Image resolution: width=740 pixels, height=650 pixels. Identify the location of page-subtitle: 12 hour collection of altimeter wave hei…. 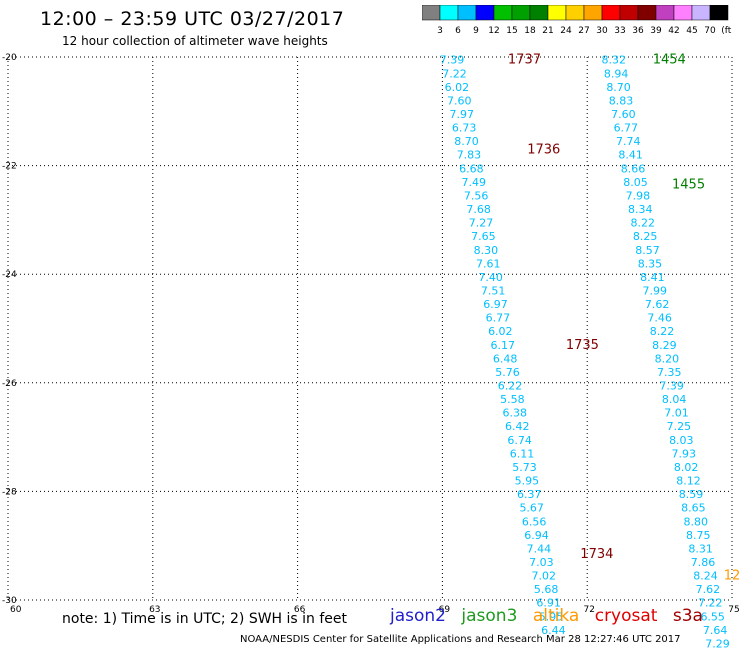
(195, 41).